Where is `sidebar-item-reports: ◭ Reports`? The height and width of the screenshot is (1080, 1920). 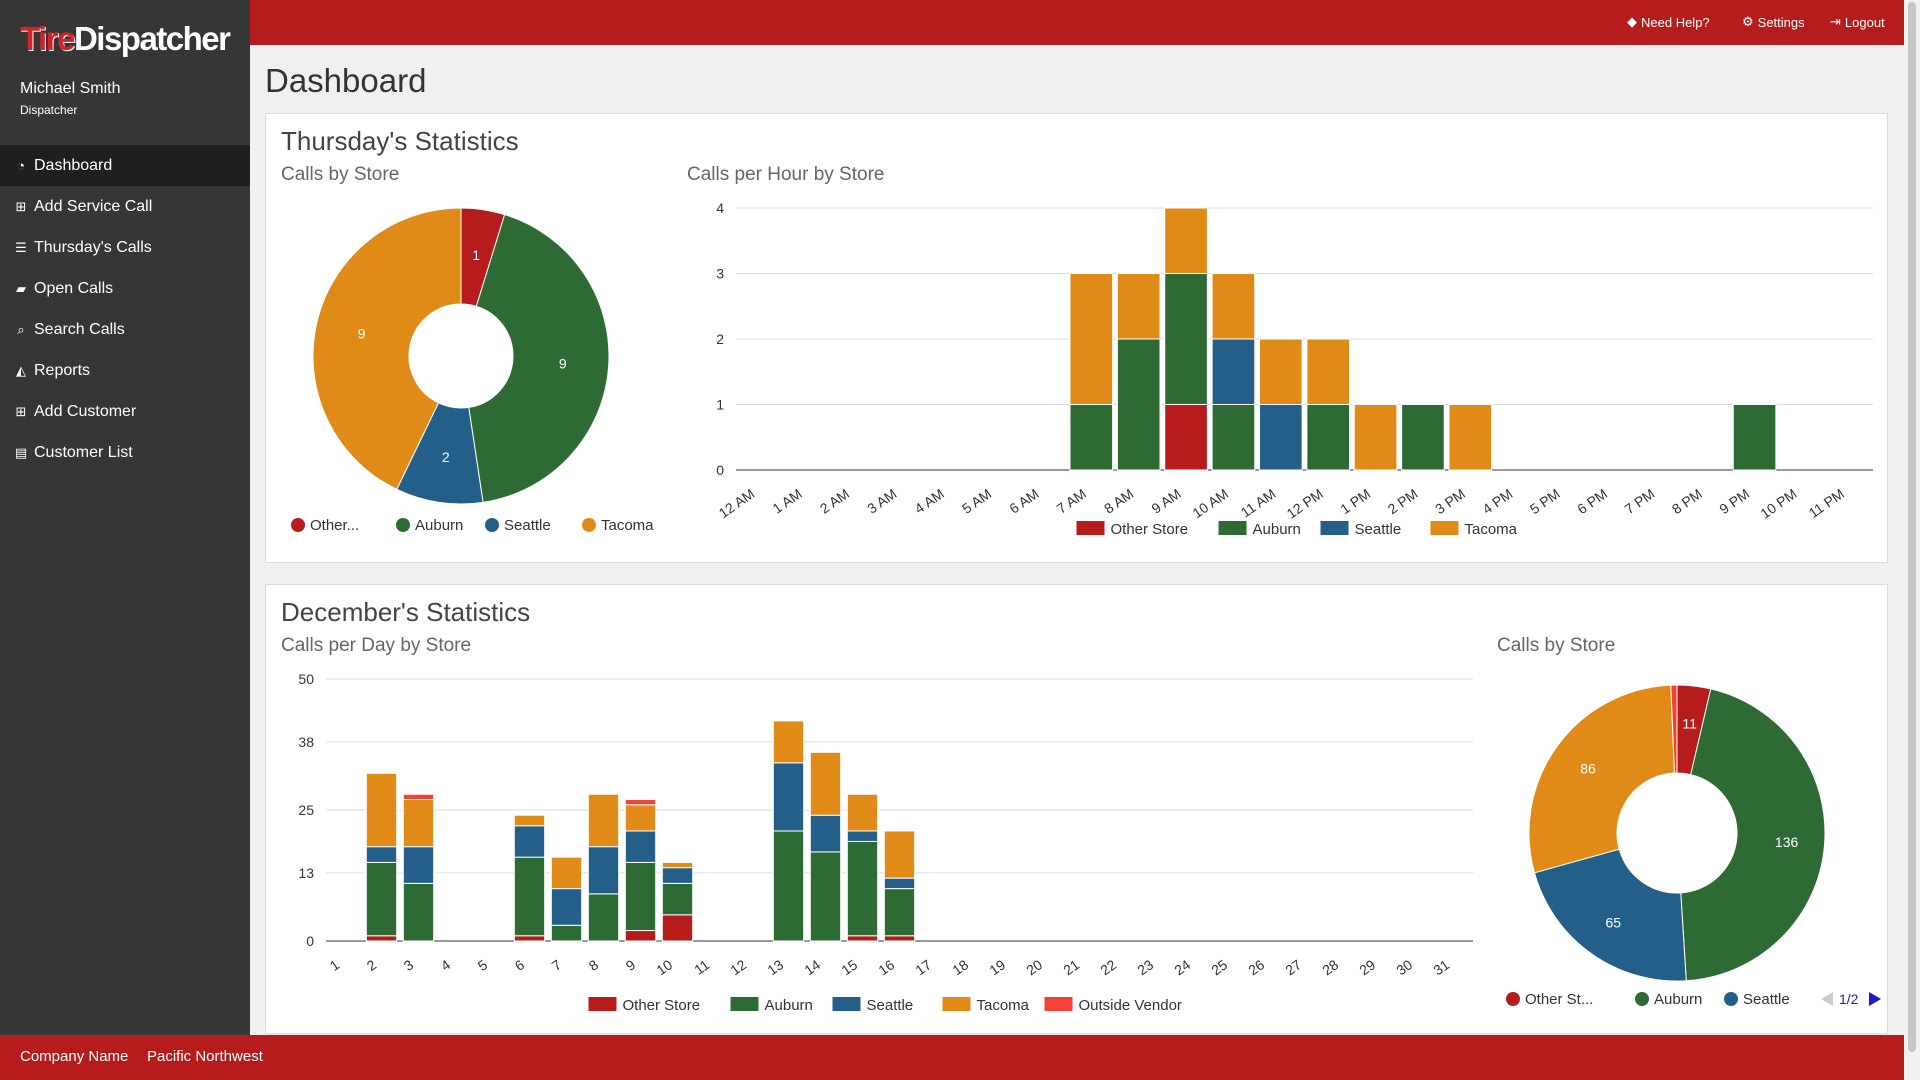
sidebar-item-reports: ◭ Reports is located at coordinates (125, 370).